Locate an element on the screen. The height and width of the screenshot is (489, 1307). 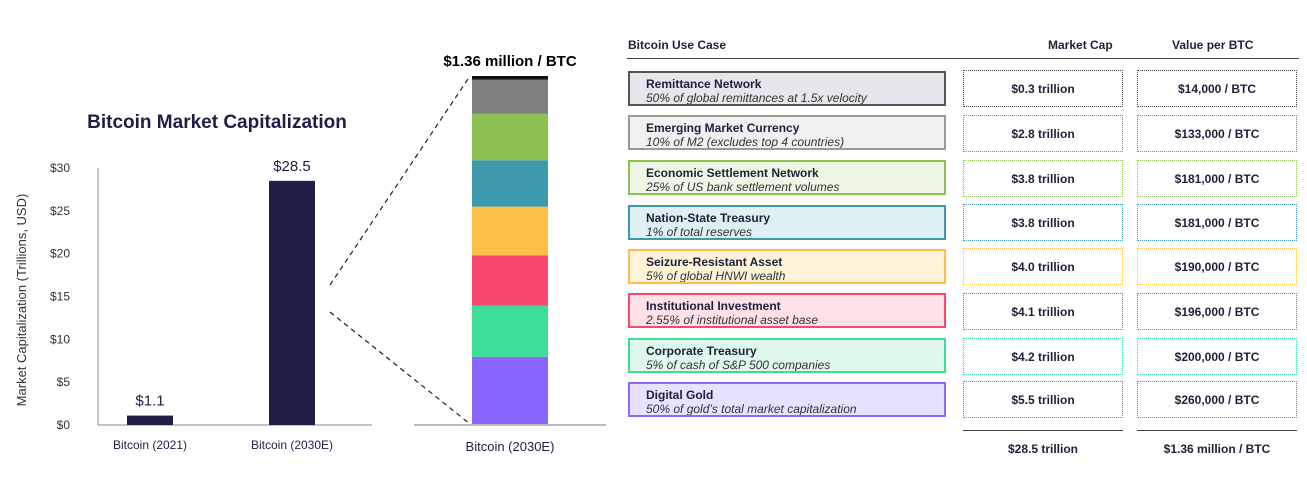
value-per-btc-cell: $14,000 / BTC is located at coordinates (1217, 88).